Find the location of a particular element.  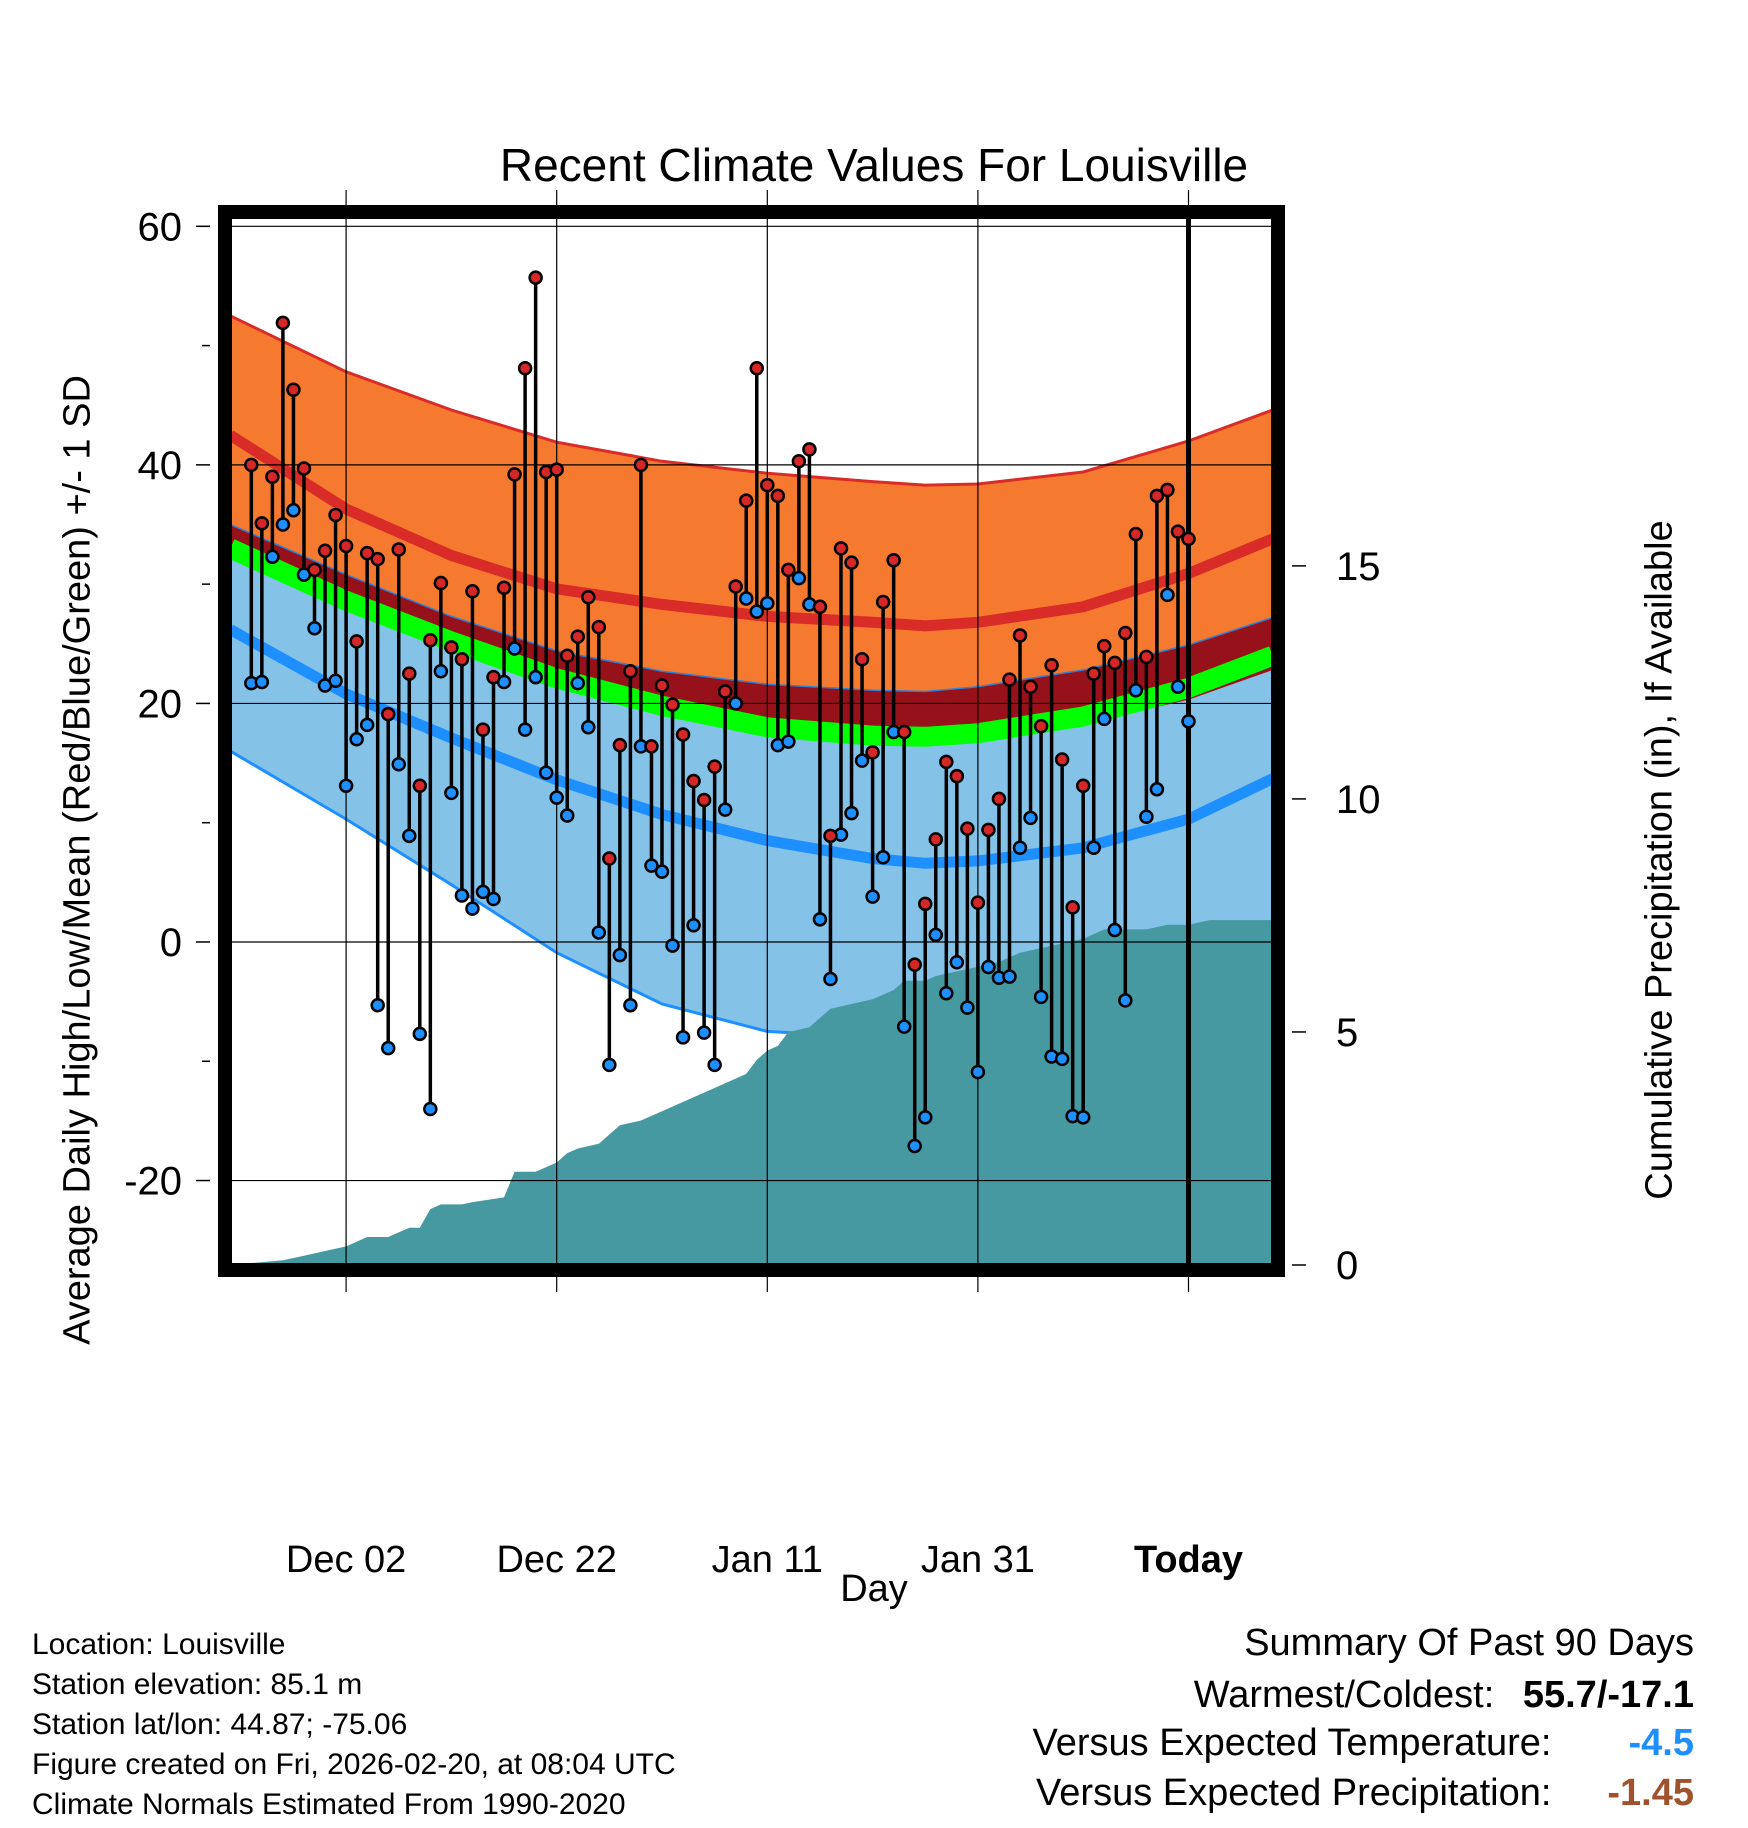

y-tick-label: 20 is located at coordinates (160, 704).